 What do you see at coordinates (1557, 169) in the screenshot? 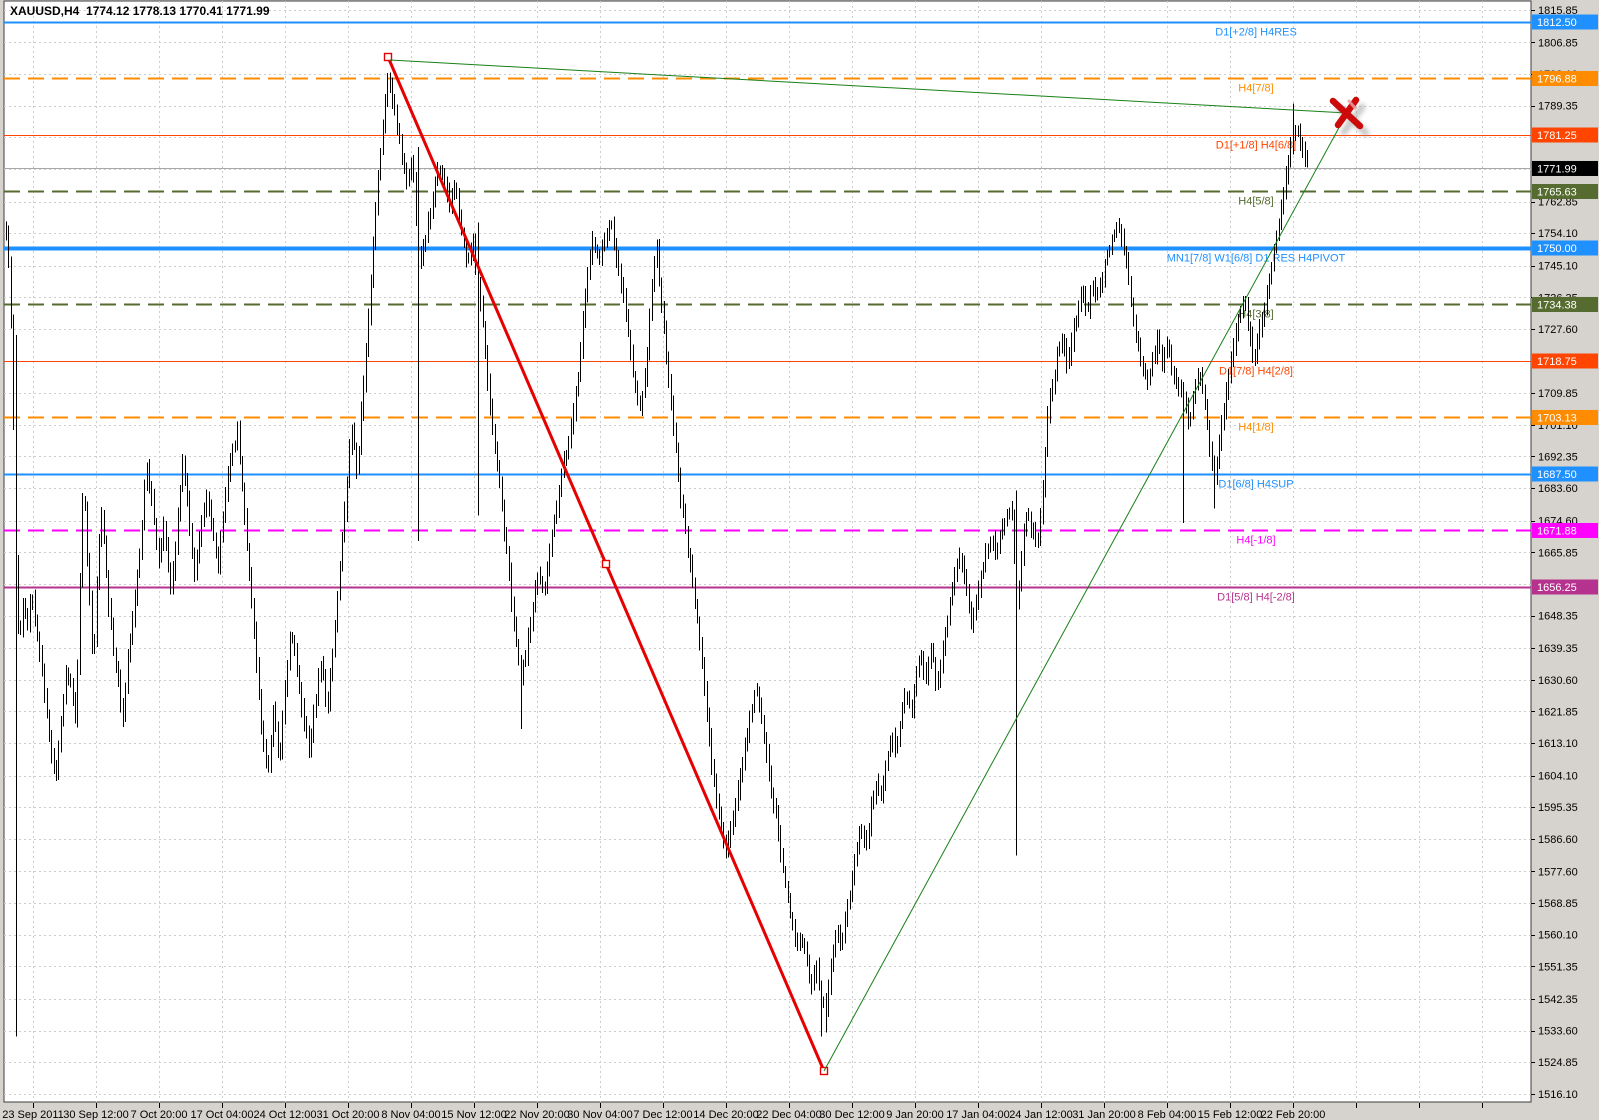
I see `price-tag-label: 1771.99` at bounding box center [1557, 169].